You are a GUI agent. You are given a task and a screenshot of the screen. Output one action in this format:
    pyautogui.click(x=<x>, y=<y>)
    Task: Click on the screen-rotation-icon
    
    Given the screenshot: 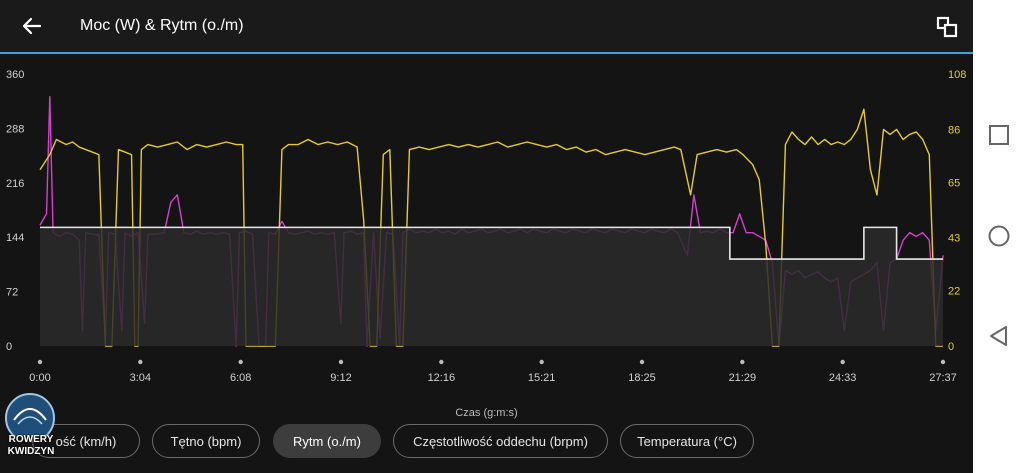 What is the action you would take?
    pyautogui.click(x=947, y=27)
    